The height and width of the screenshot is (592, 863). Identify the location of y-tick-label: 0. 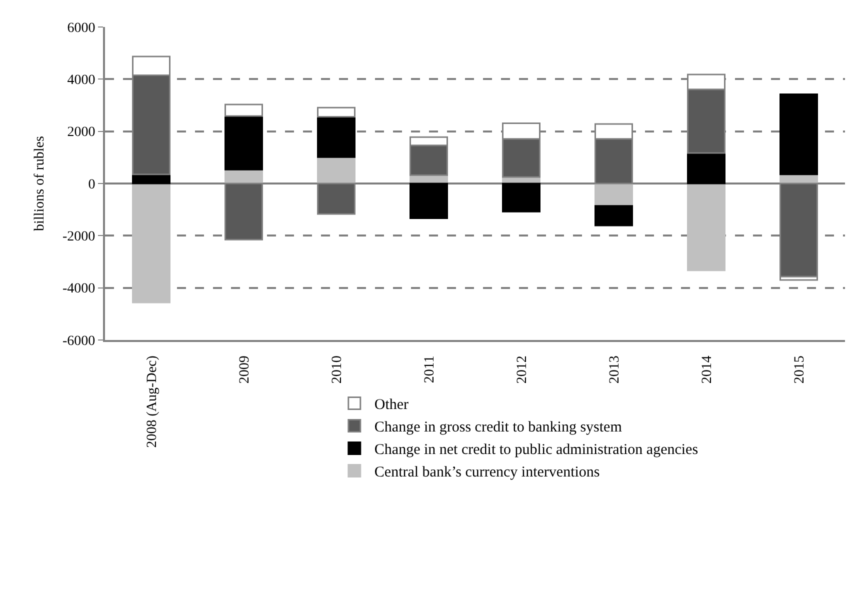
(92, 184).